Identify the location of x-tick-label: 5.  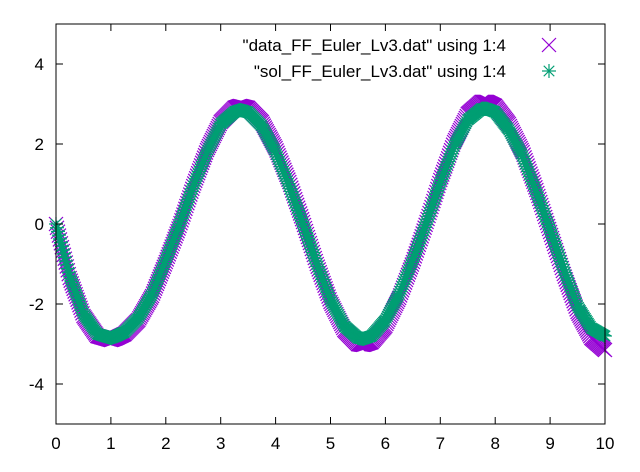
(330, 443).